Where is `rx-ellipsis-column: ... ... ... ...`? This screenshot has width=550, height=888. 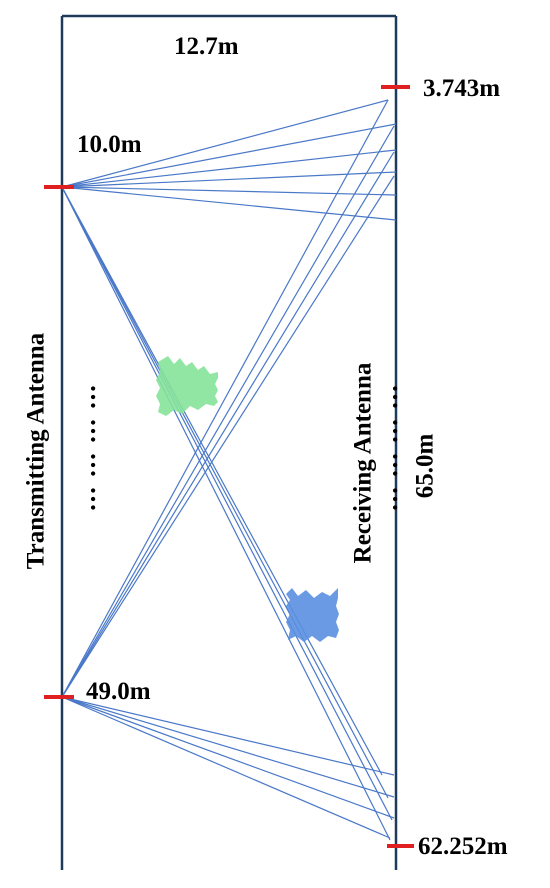 rx-ellipsis-column: ... ... ... ... is located at coordinates (388, 447).